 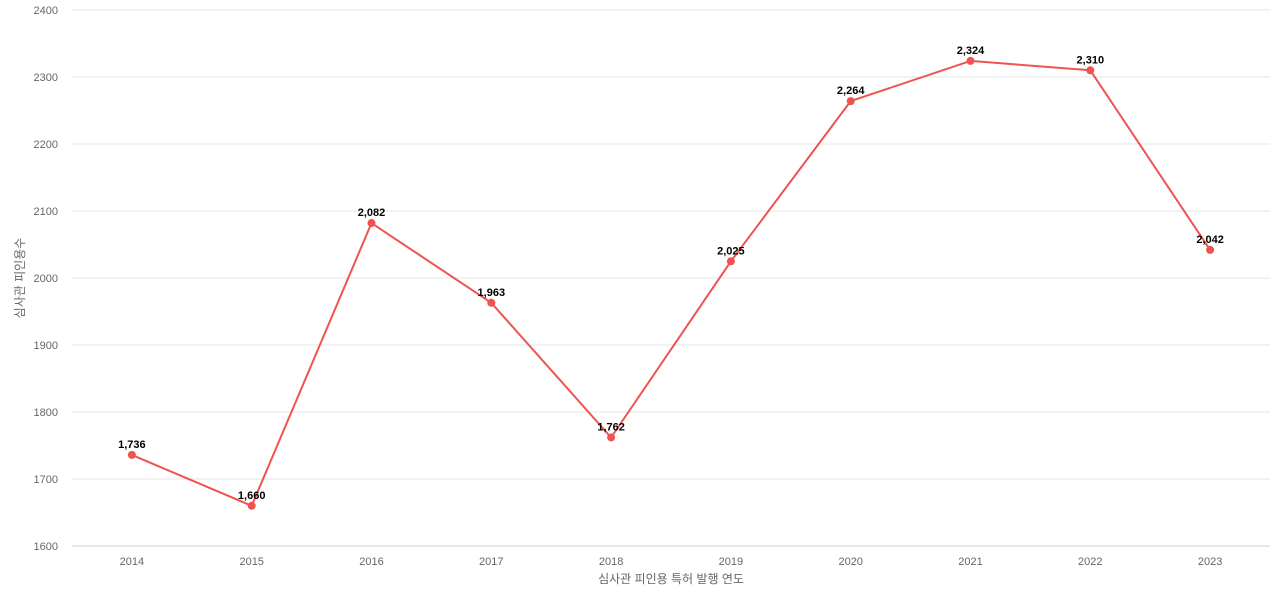 What do you see at coordinates (46, 145) in the screenshot?
I see `y-tick-label: 2200` at bounding box center [46, 145].